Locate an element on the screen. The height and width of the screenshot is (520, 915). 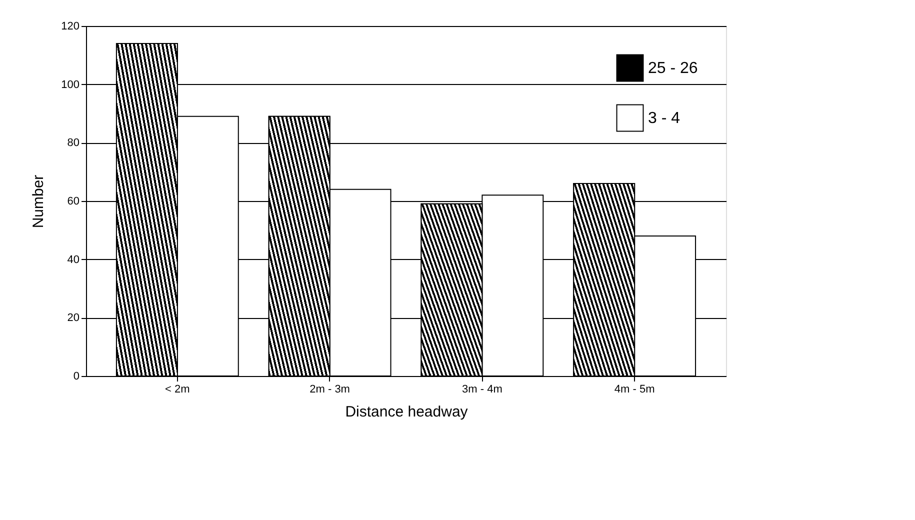
x-tick-label: 4m - 5m is located at coordinates (634, 390).